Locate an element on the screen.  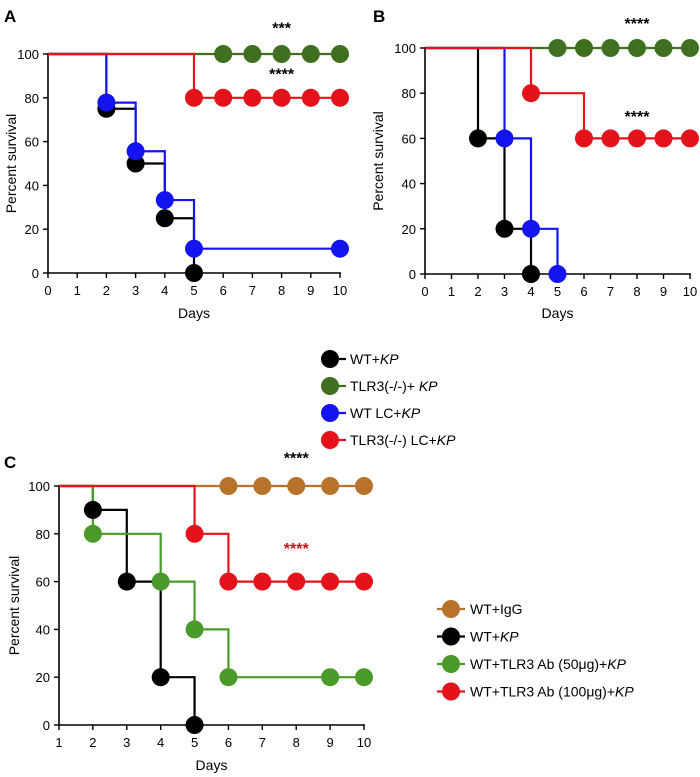
panel-letter-c: C is located at coordinates (10, 462).